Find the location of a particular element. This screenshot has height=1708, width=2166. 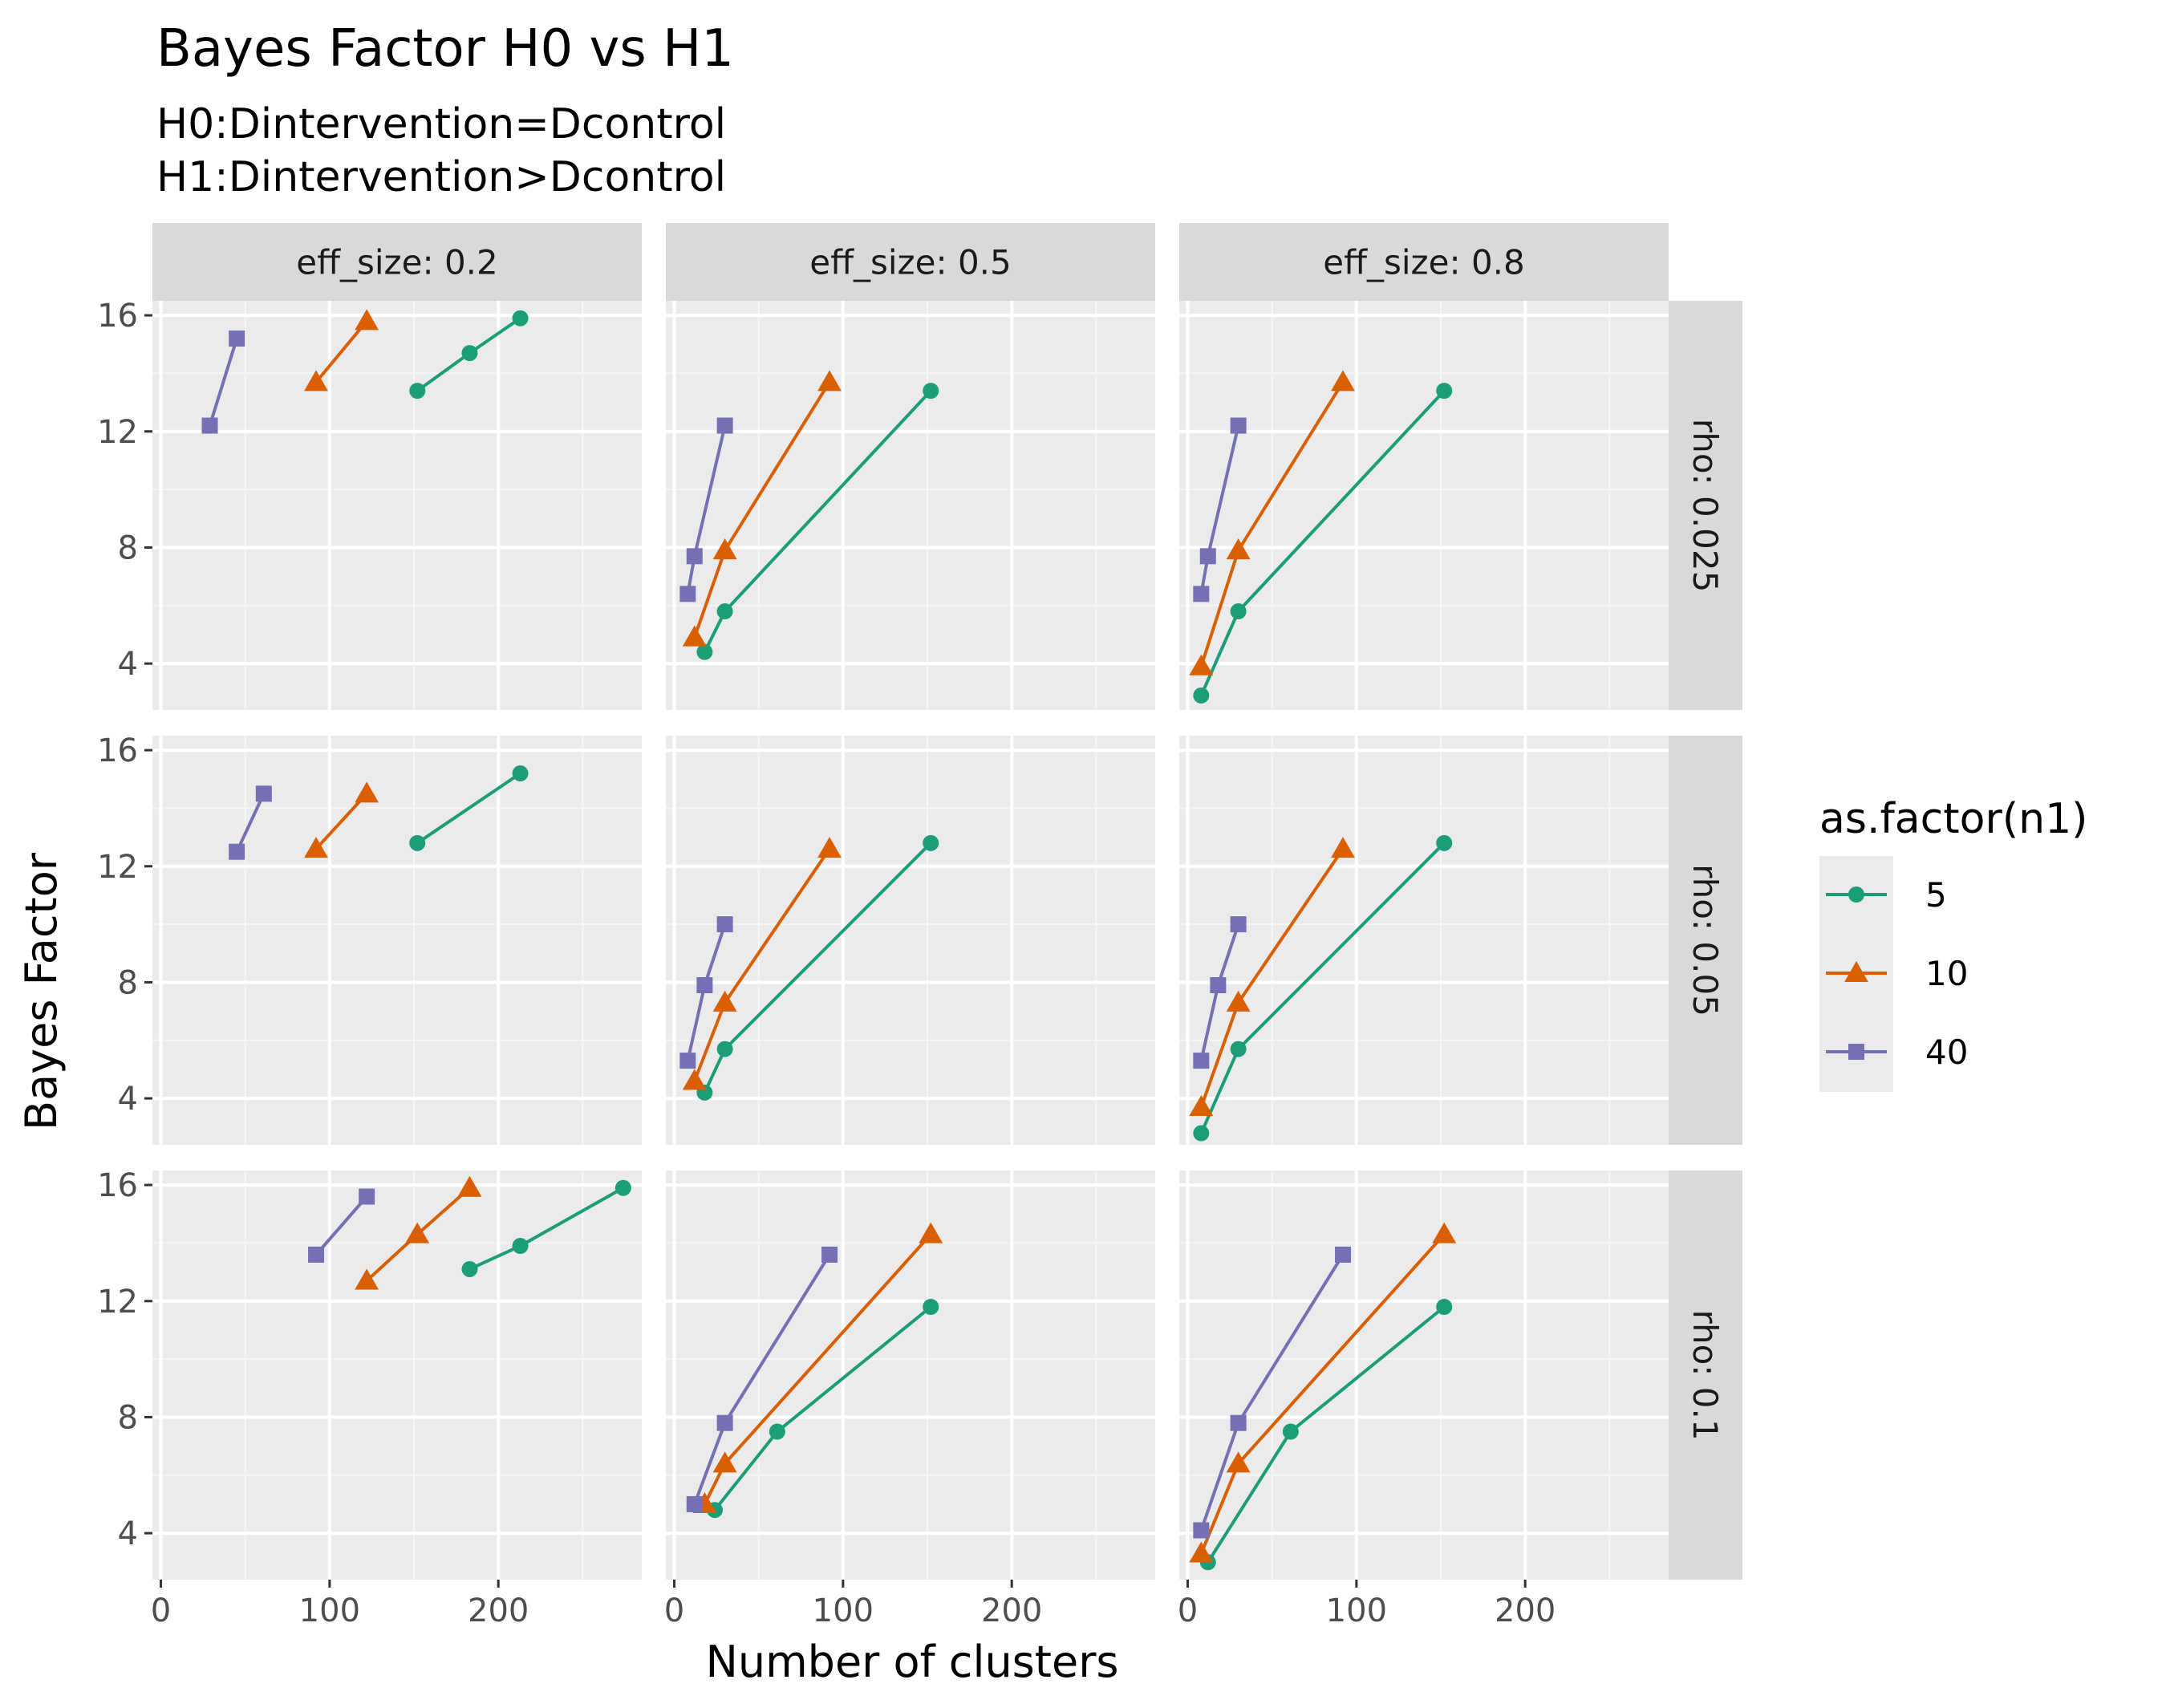

chart-title: Bayes Factor H0 vs H1 is located at coordinates (445, 49).